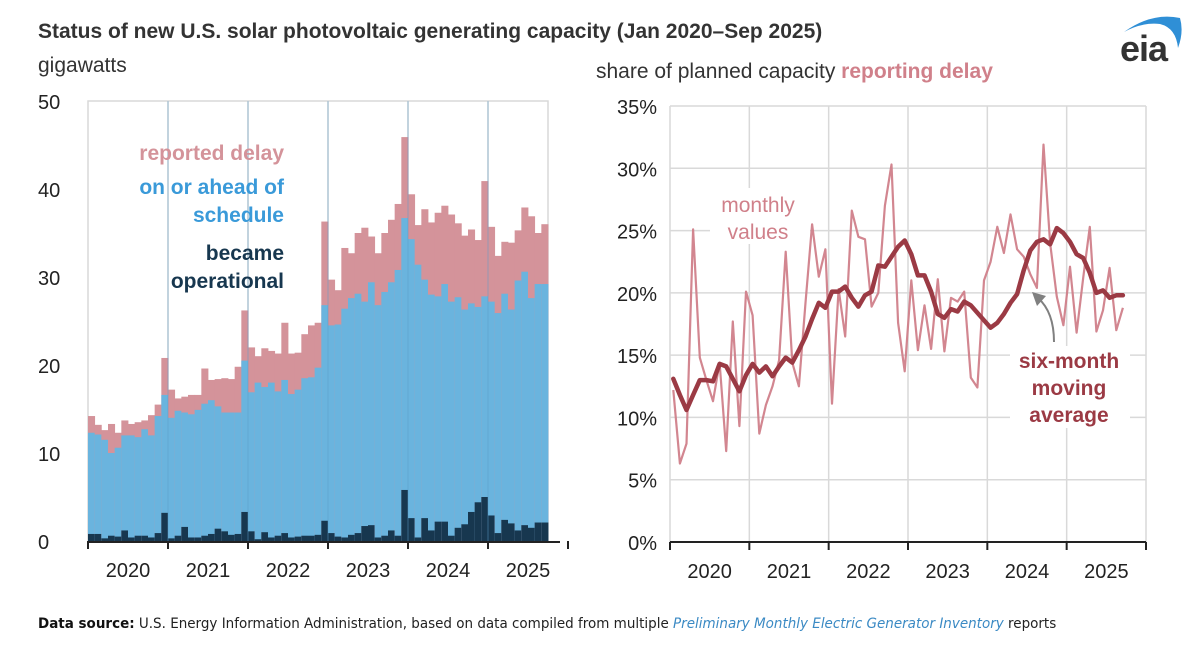 Image resolution: width=1200 pixels, height=646 pixels. What do you see at coordinates (43, 543) in the screenshot?
I see `left-y-tick-label: 0` at bounding box center [43, 543].